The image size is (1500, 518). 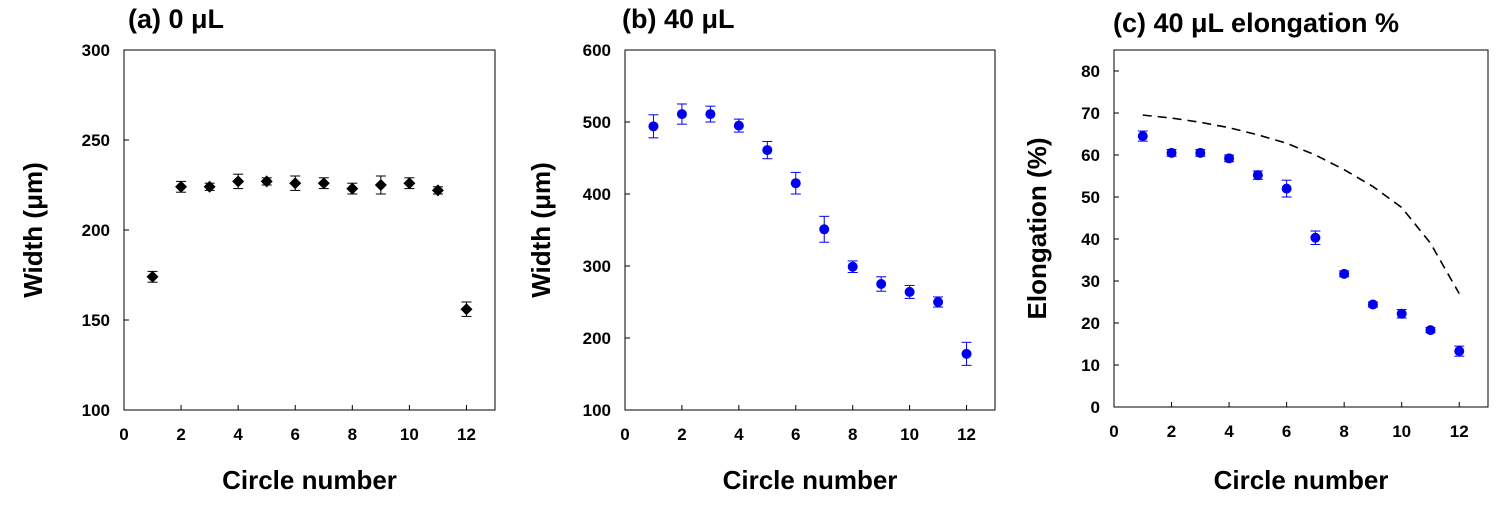 I want to click on y-tick-label: 0, so click(x=1095, y=407).